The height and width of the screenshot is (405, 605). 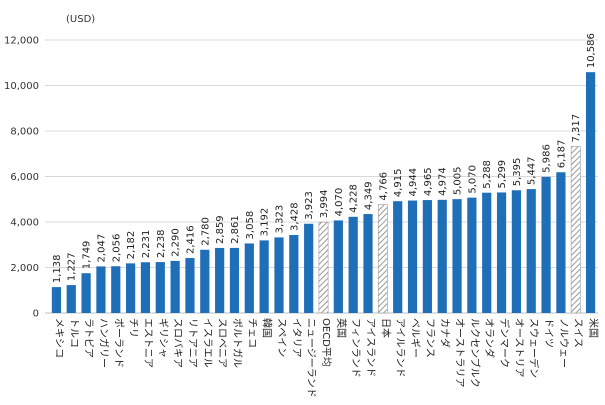 I want to click on data-label: 5,070, so click(x=472, y=179).